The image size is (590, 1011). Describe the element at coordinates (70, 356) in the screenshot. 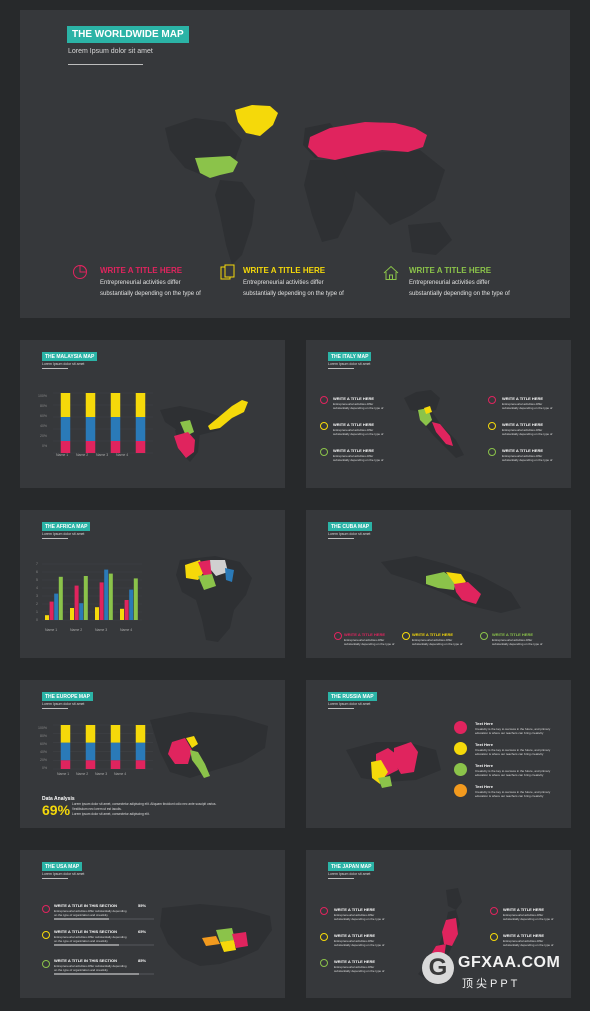

I see `slide-title: THE MALAYSIA MAP` at that location.